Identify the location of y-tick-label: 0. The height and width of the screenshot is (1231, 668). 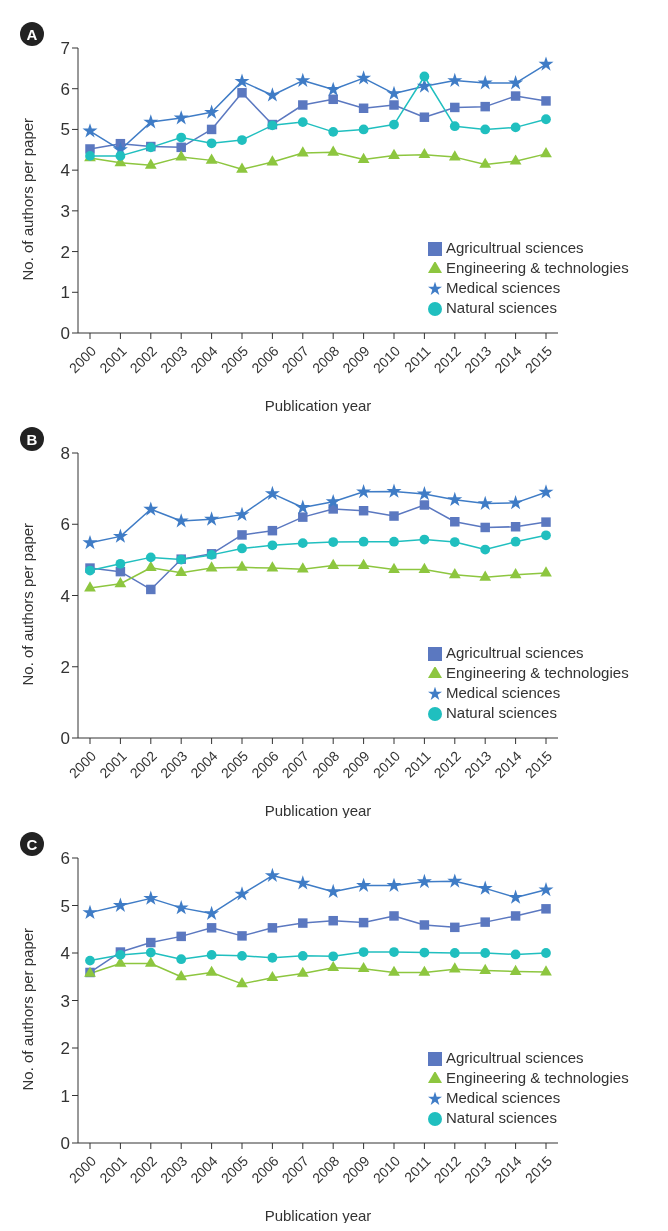
(65, 334).